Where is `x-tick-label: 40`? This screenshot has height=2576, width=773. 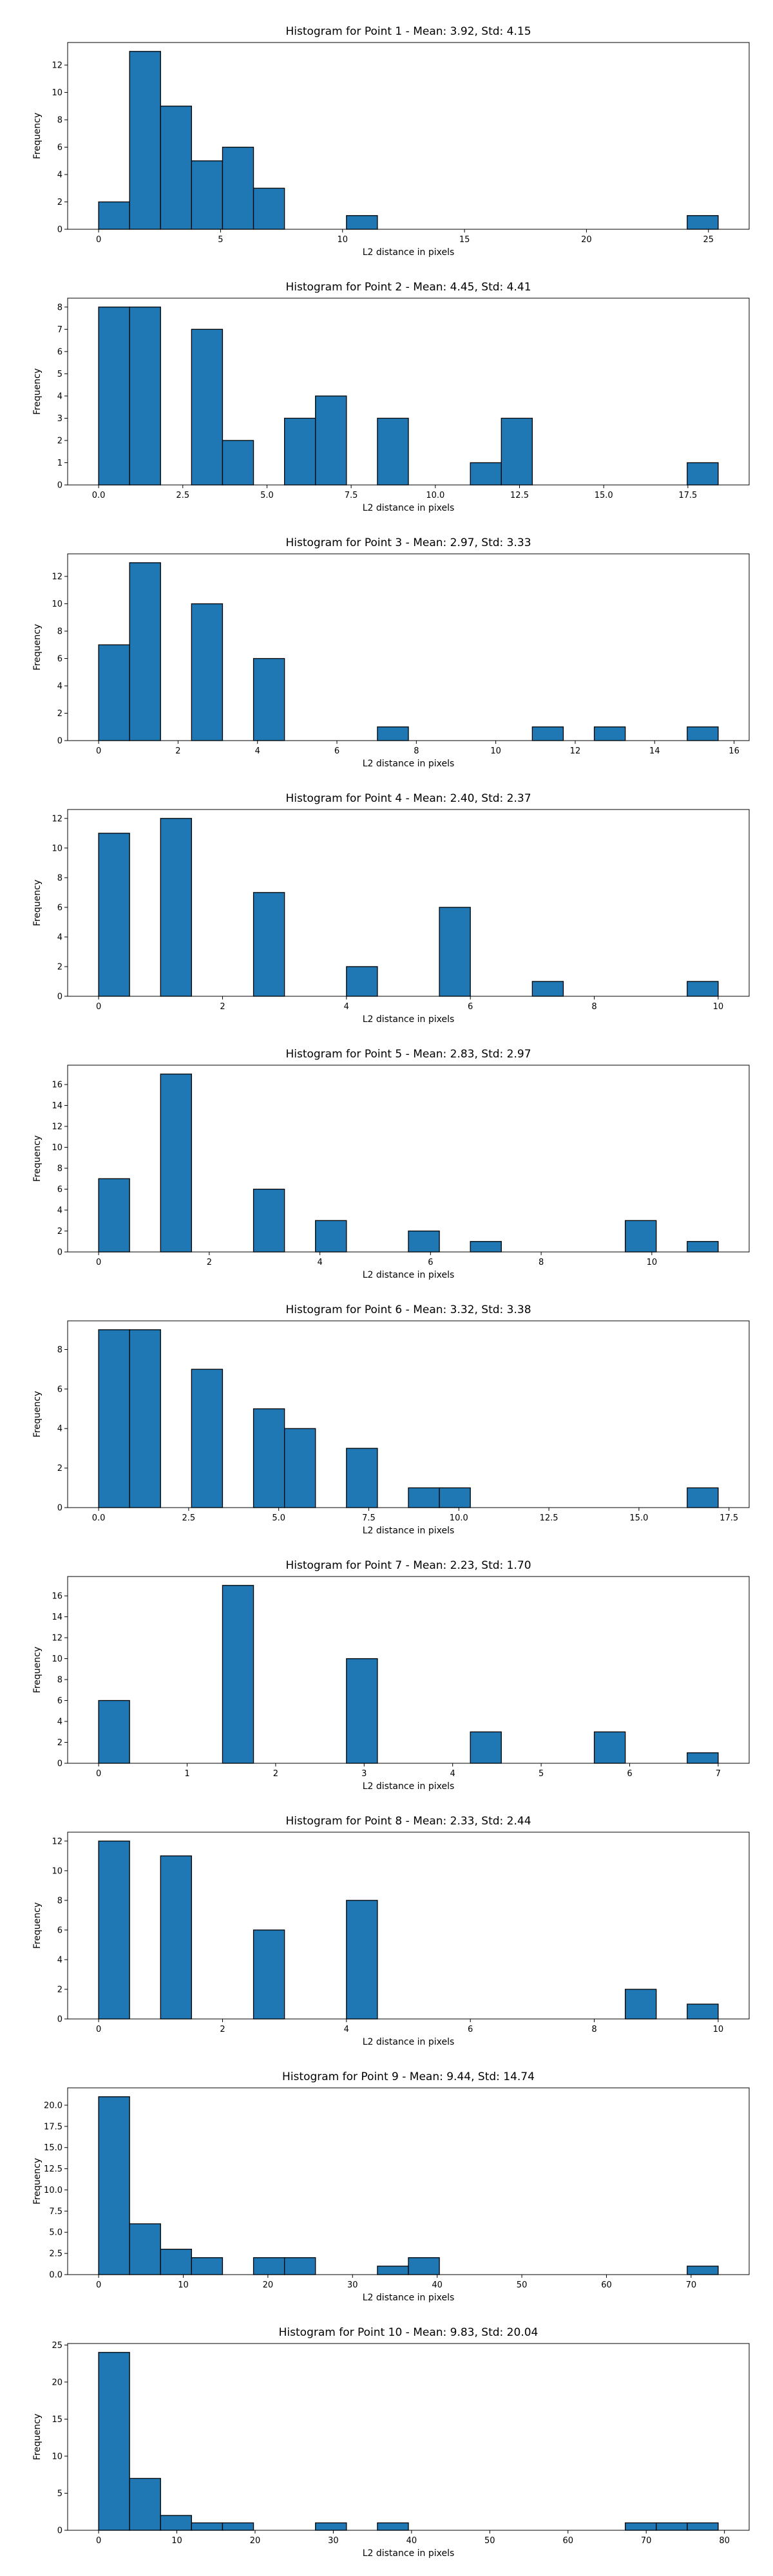 x-tick-label: 40 is located at coordinates (437, 2285).